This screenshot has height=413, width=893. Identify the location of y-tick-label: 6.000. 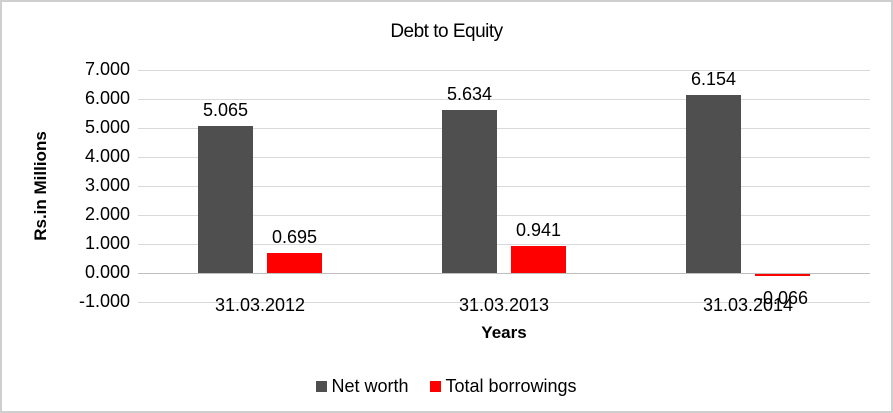
(107, 98).